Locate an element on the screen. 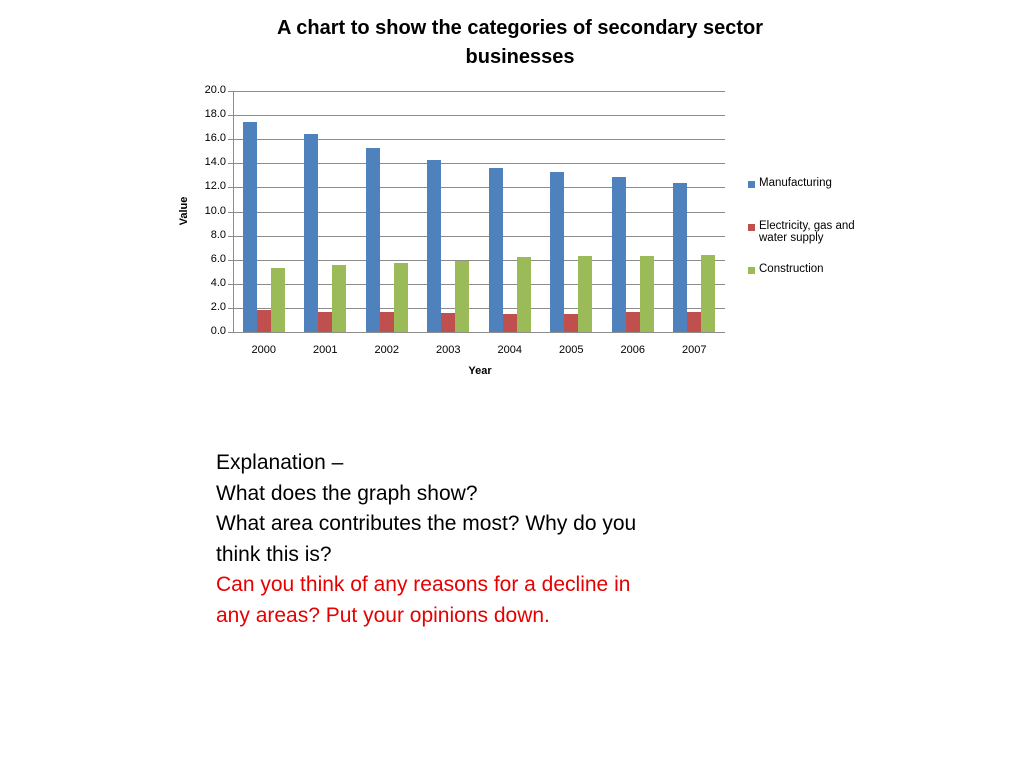 This screenshot has height=768, width=1024. bar-manufacturing-2007 is located at coordinates (680, 257).